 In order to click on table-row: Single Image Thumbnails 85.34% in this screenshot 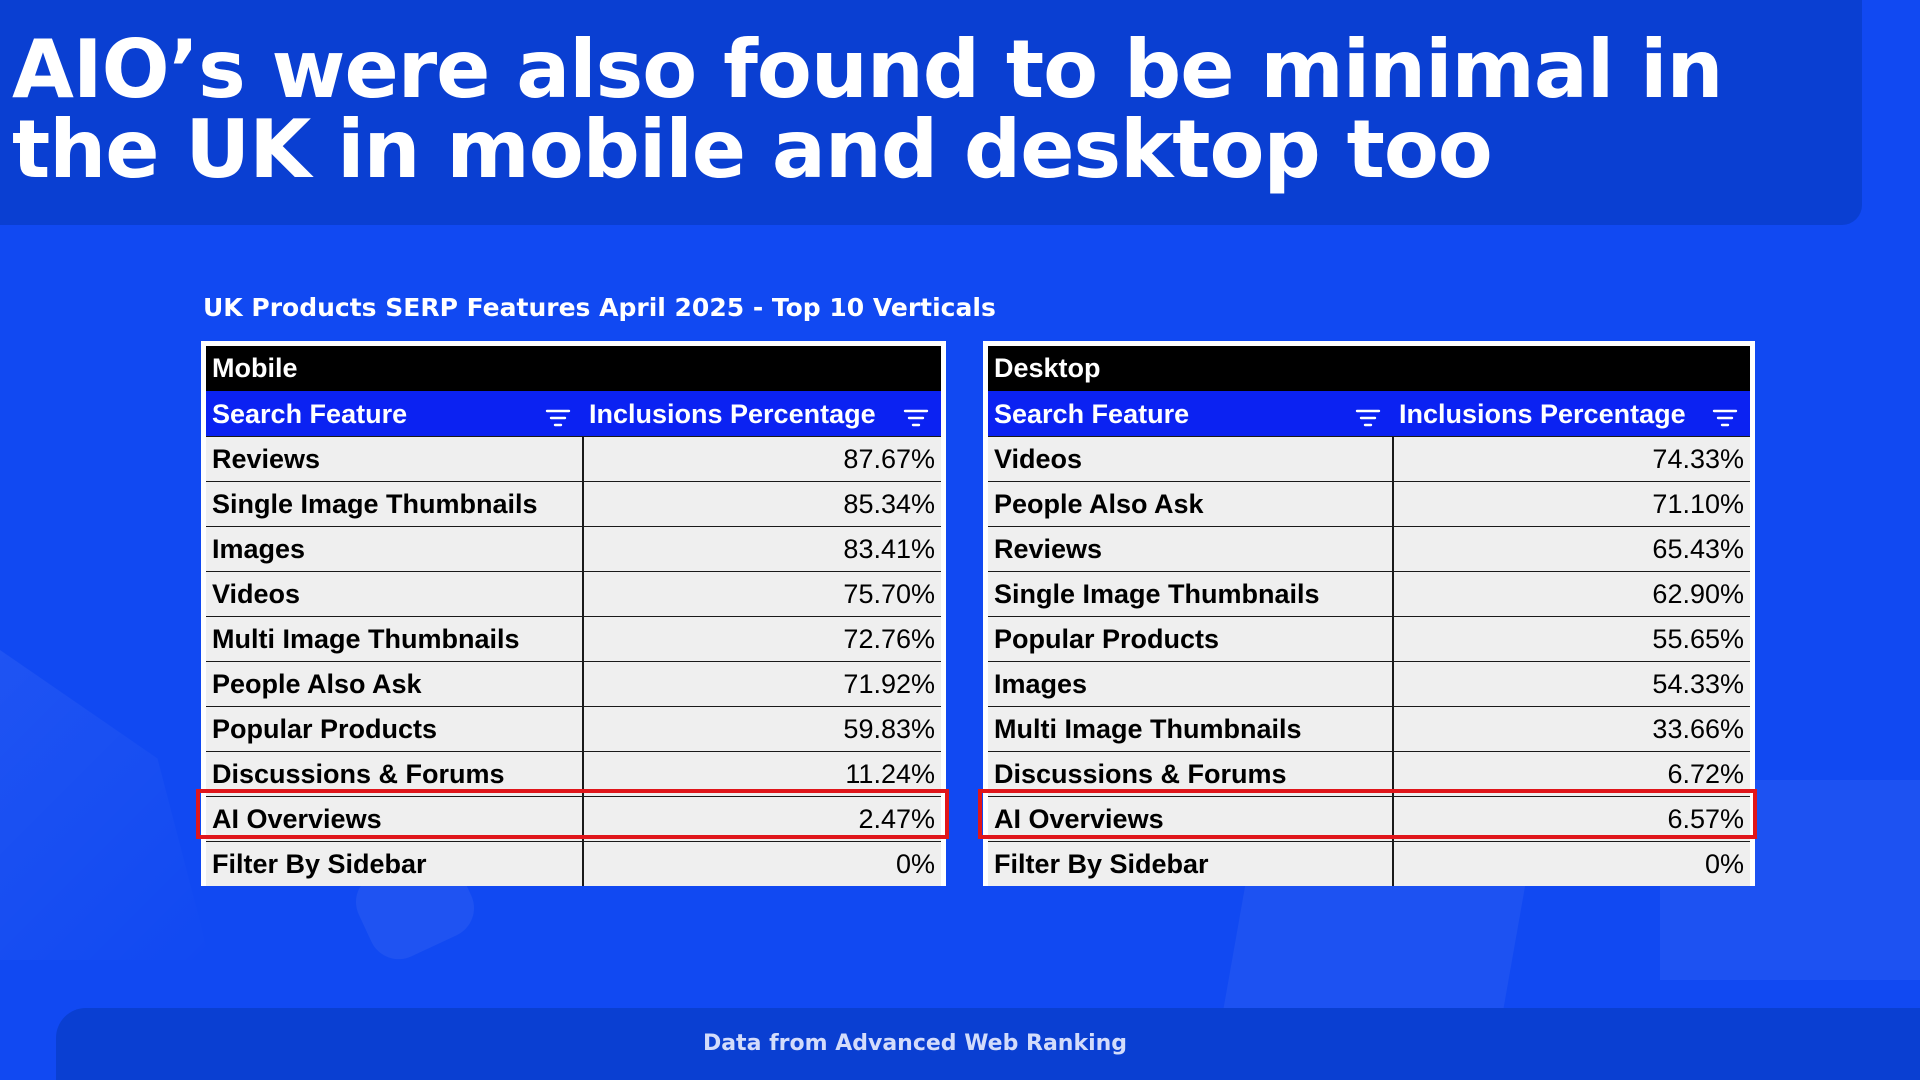, I will do `click(573, 504)`.